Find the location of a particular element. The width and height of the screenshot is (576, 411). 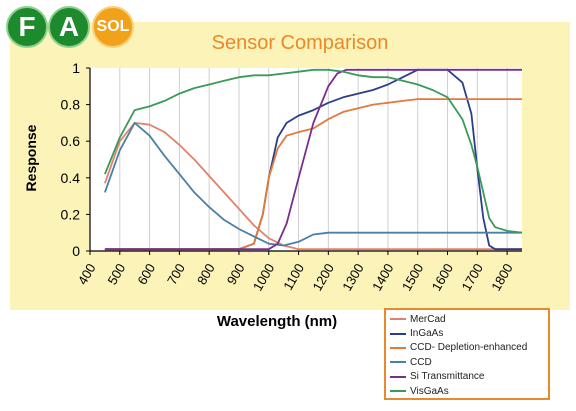

legend-item: CCD is located at coordinates (469, 362).